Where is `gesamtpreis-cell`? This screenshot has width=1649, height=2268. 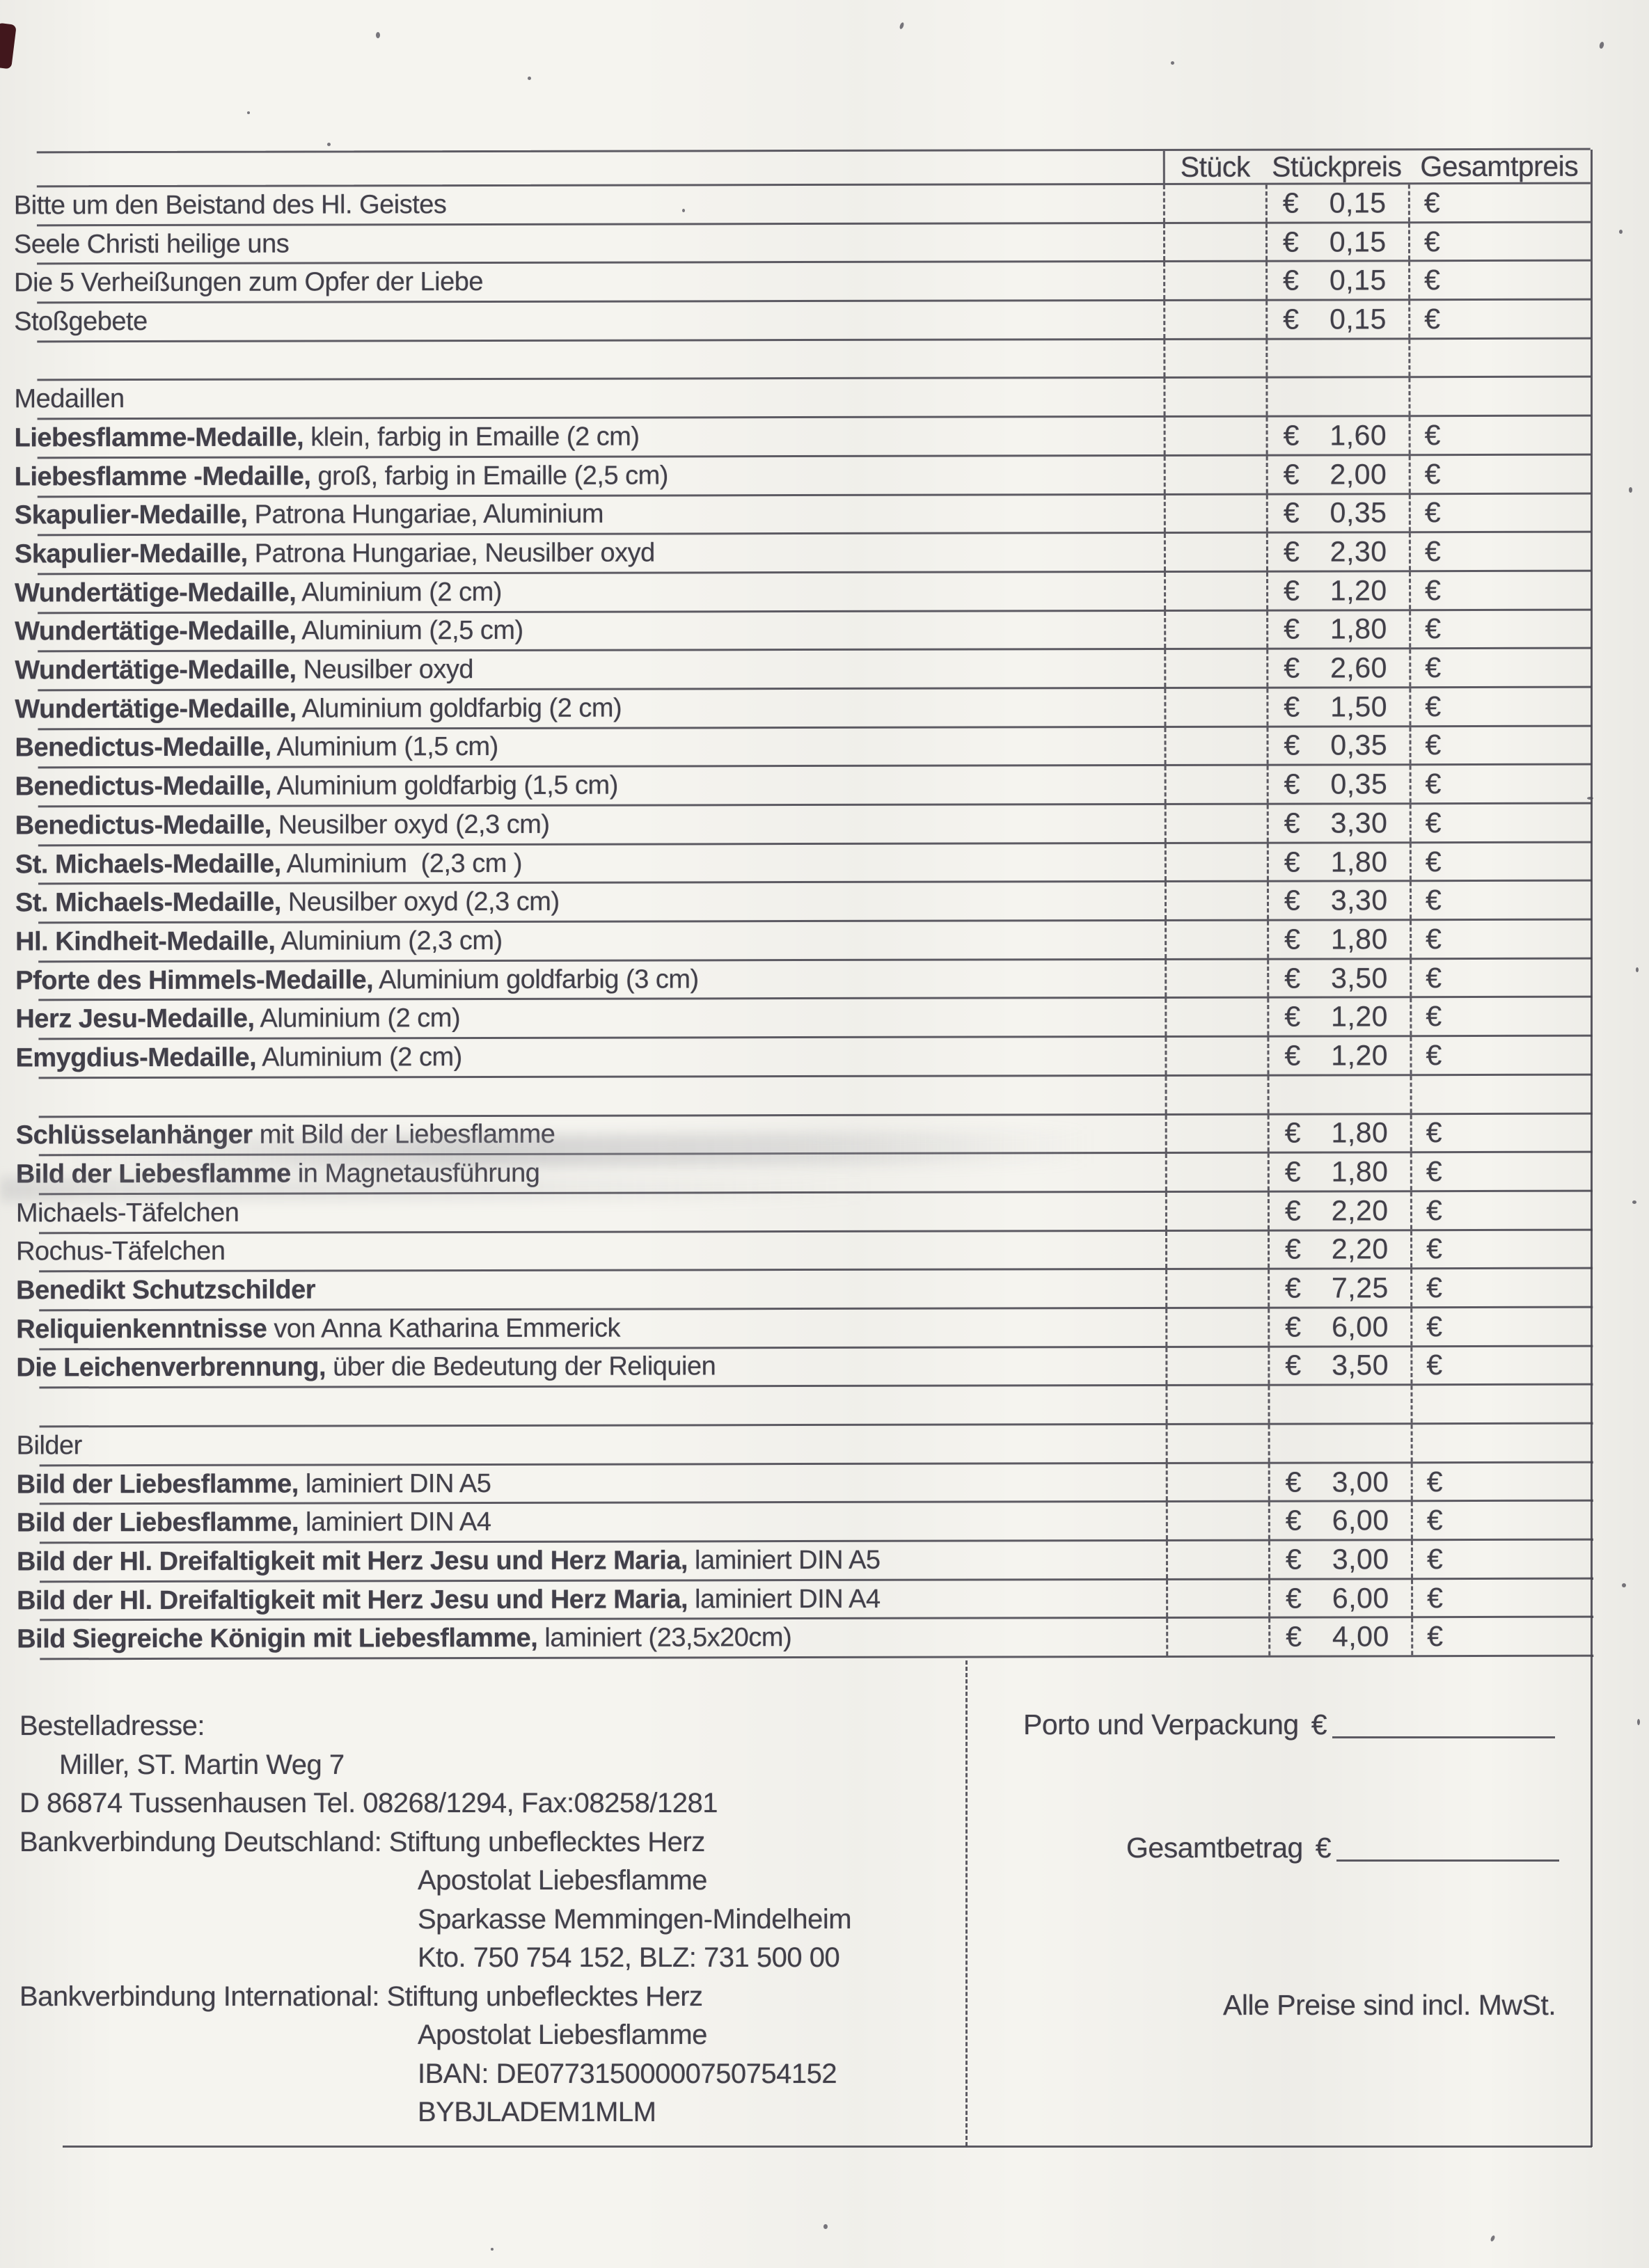
gesamtpreis-cell is located at coordinates (1501, 1404).